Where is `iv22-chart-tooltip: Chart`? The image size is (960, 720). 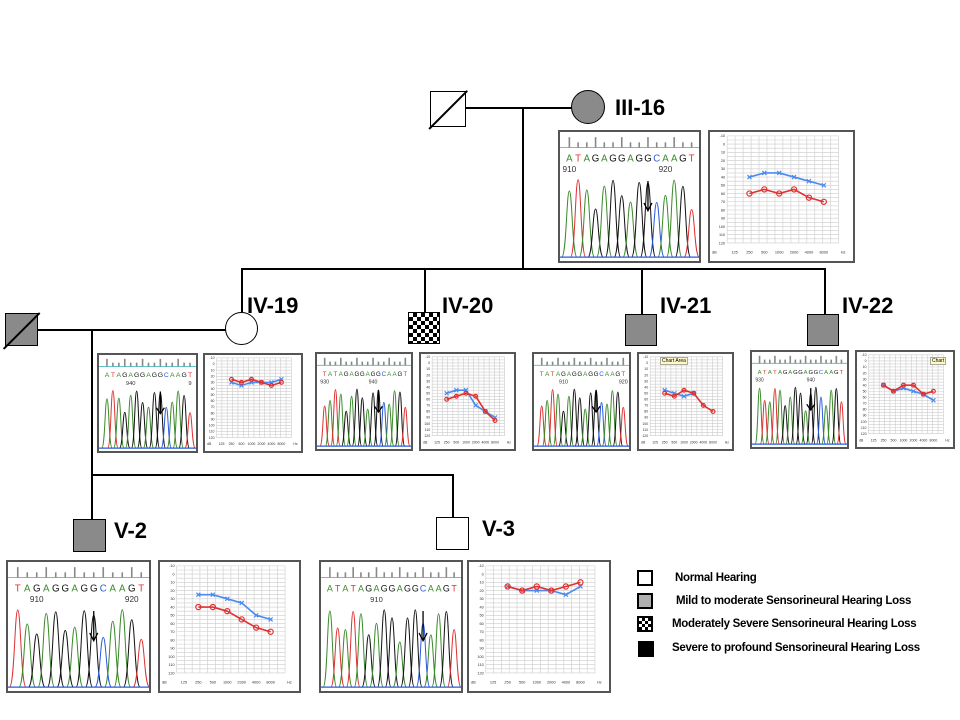
iv22-chart-tooltip: Chart is located at coordinates (938, 361).